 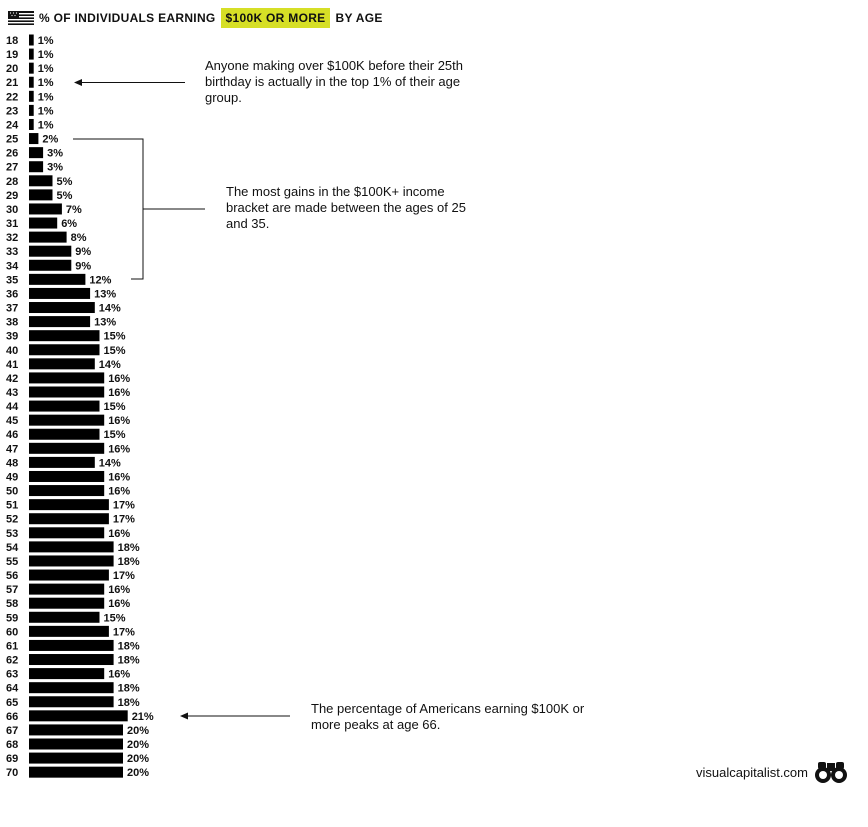 What do you see at coordinates (68, 589) in the screenshot?
I see `bar-row-age-57: 57 16%` at bounding box center [68, 589].